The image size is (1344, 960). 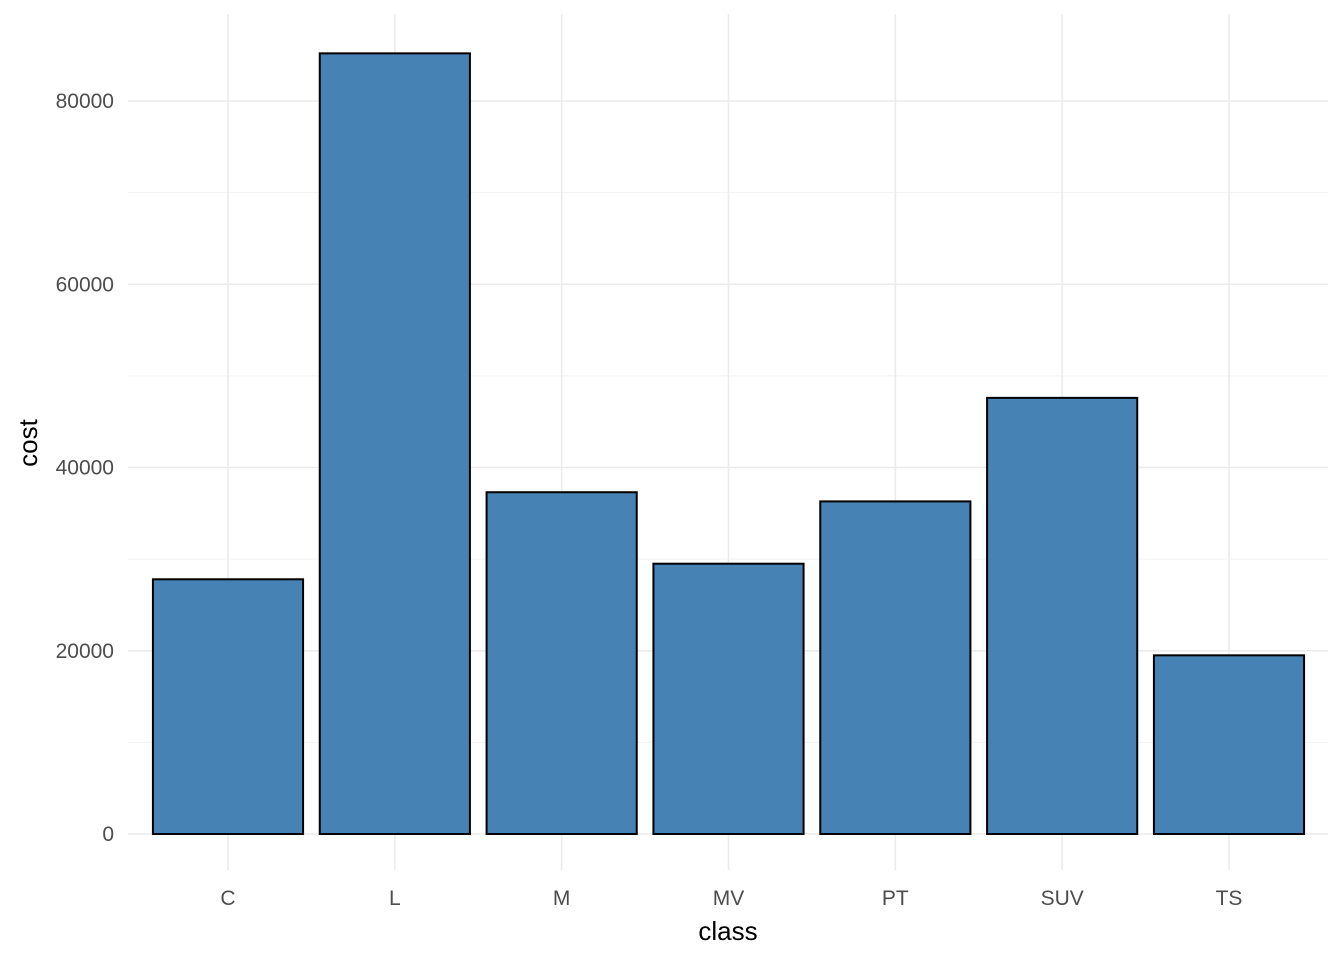 What do you see at coordinates (727, 931) in the screenshot?
I see `x-axis-title: class` at bounding box center [727, 931].